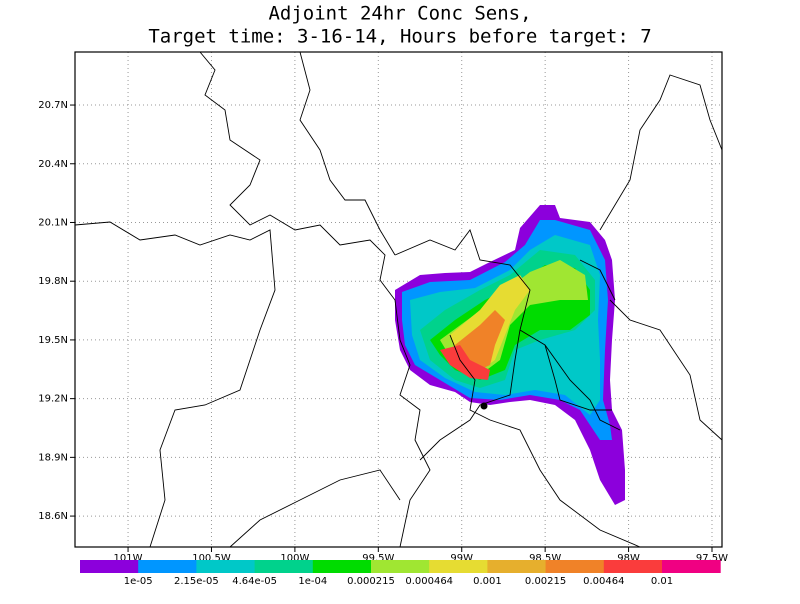 This screenshot has width=800, height=604. I want to click on colorbar-label: 0.000215, so click(371, 581).